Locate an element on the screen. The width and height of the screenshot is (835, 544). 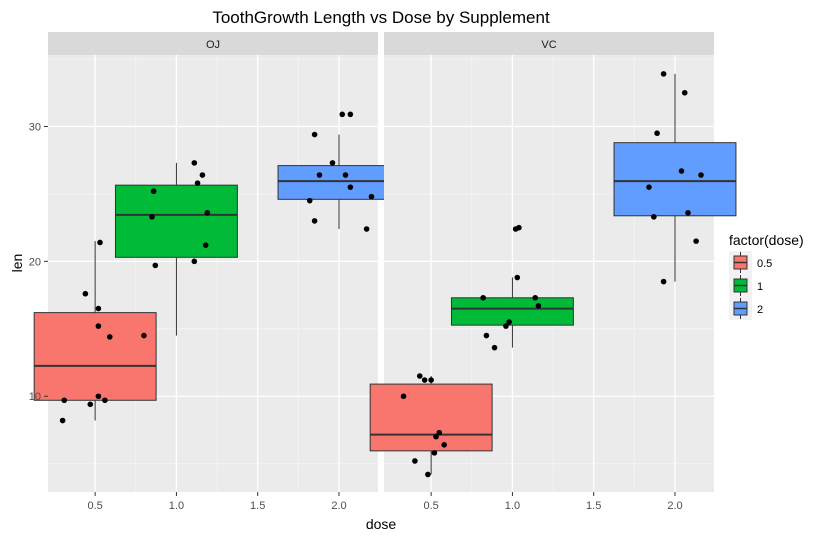
legend-item: 2 is located at coordinates (746, 308).